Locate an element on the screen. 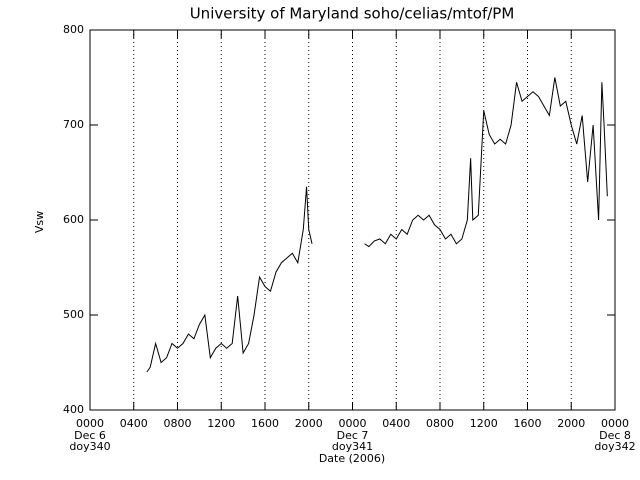  y-tick-label: 700 is located at coordinates (73, 124).